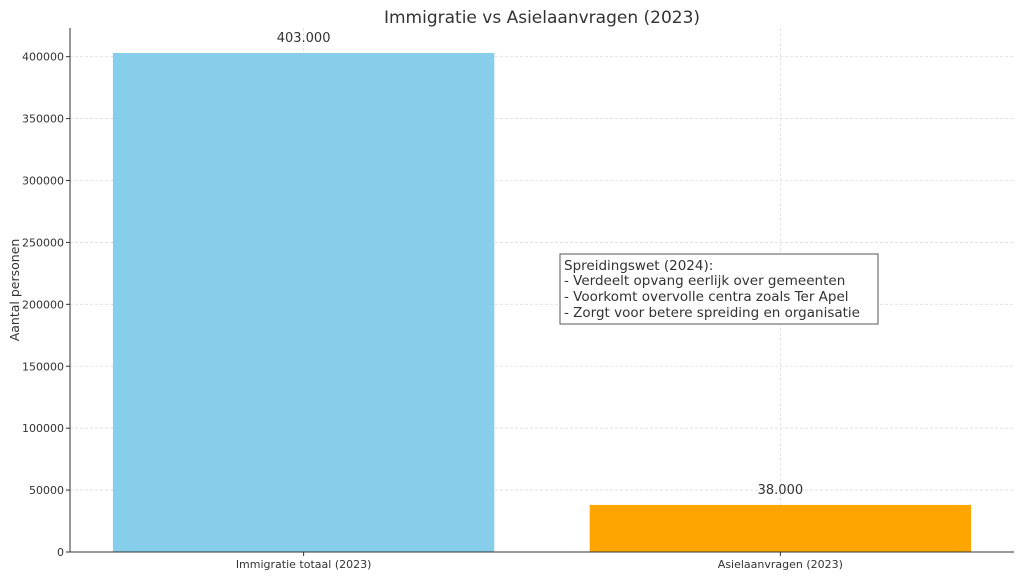 Image resolution: width=1024 pixels, height=580 pixels. I want to click on y-tick-label: 200000, so click(43, 304).